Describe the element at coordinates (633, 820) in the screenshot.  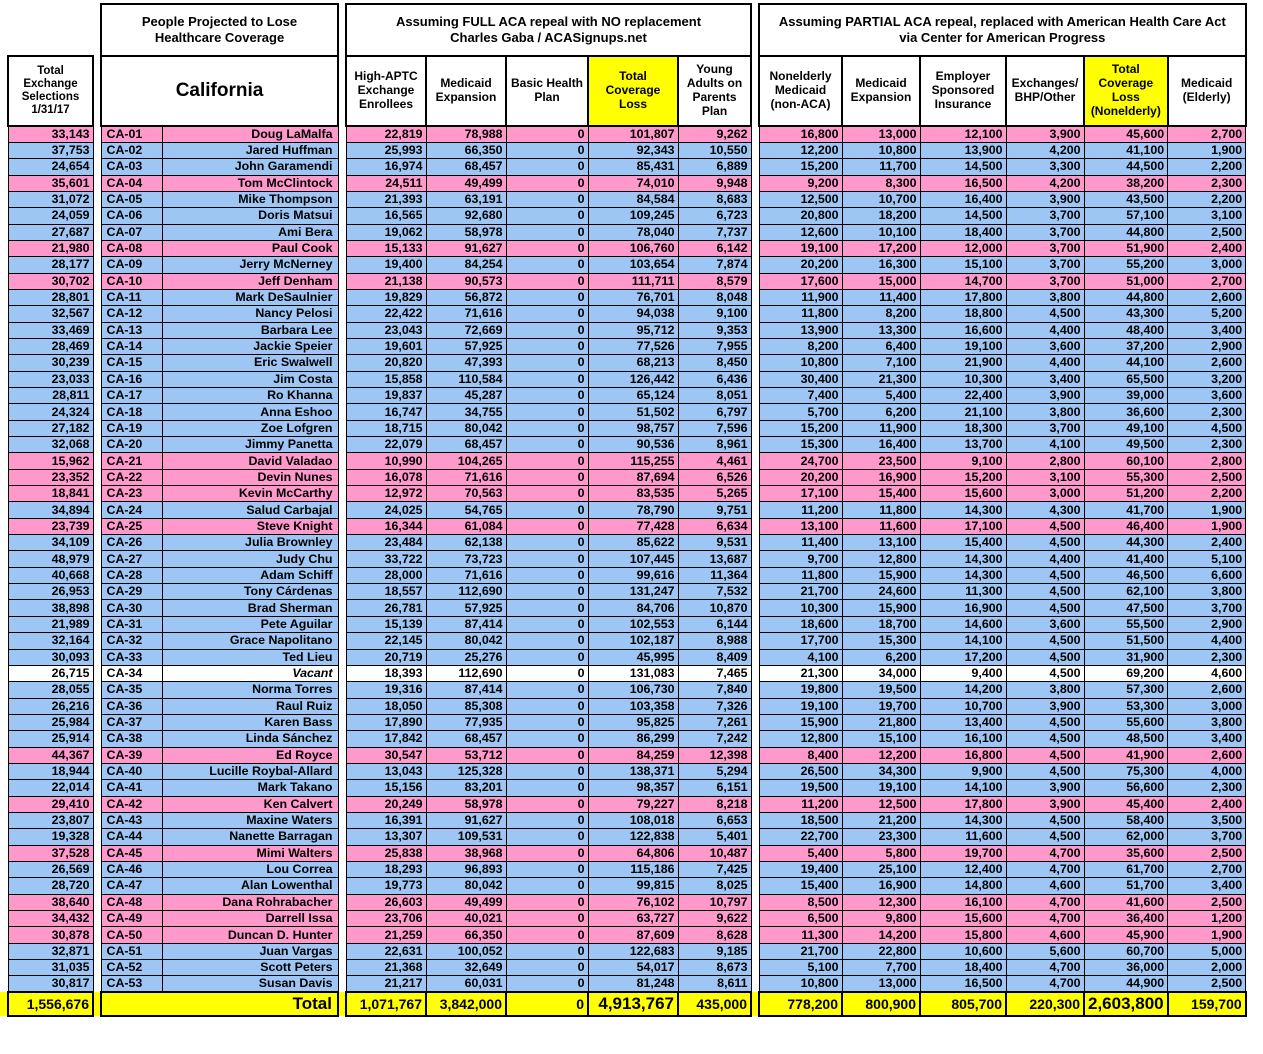
I see `cell-total-coverage-loss: 108,018` at that location.